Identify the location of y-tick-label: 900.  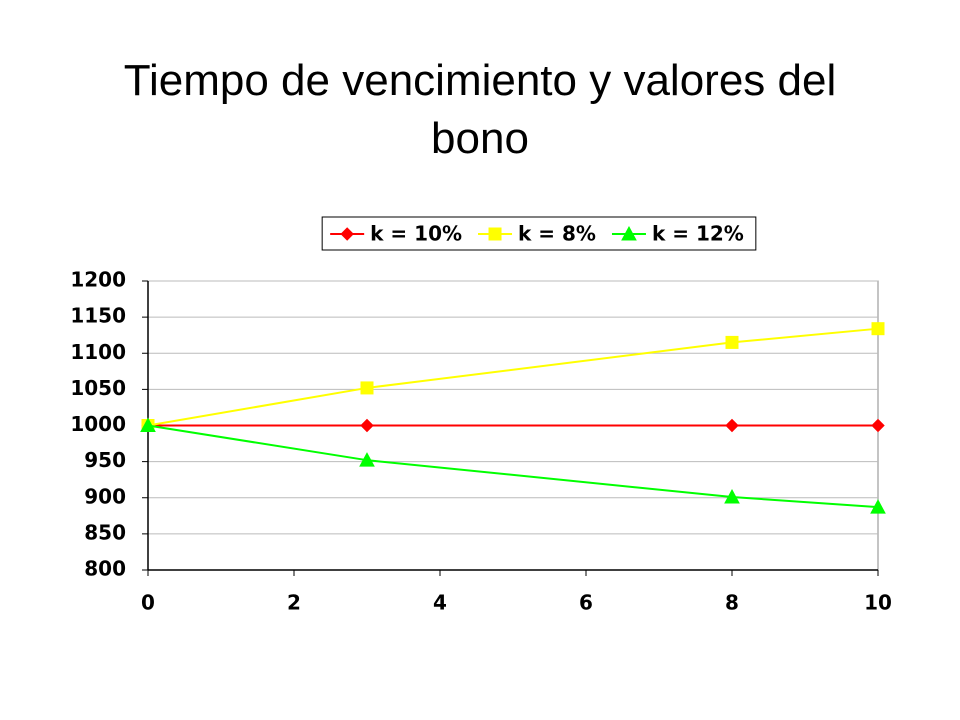
(105, 496).